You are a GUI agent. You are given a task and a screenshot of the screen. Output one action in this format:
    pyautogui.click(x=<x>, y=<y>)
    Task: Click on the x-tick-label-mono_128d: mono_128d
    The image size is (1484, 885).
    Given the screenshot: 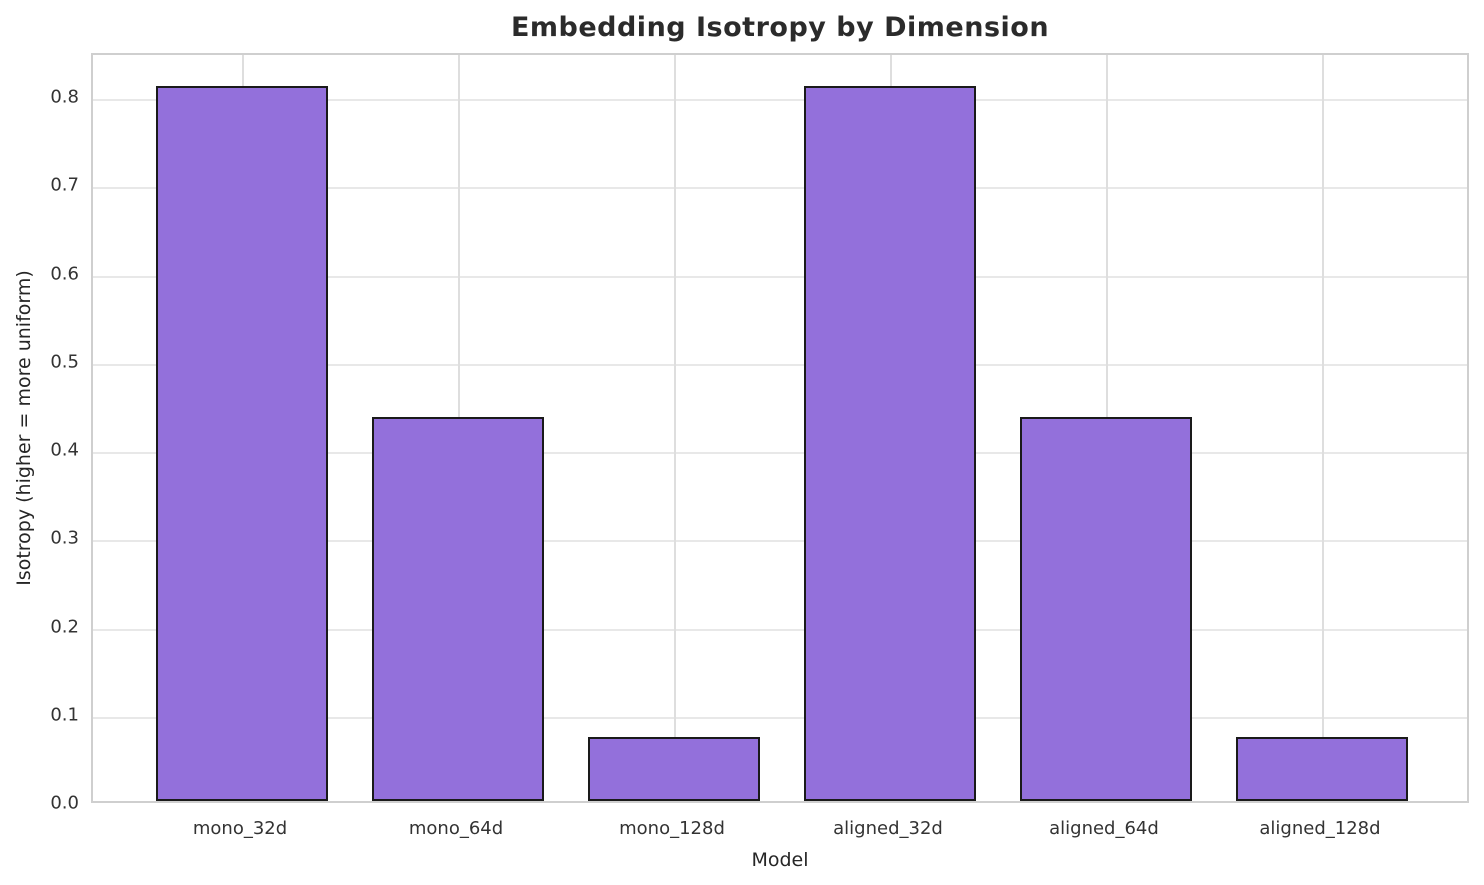 What is the action you would take?
    pyautogui.click(x=672, y=828)
    